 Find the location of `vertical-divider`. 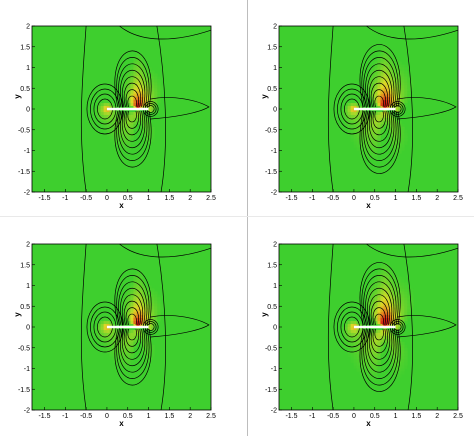

vertical-divider is located at coordinates (247, 218).